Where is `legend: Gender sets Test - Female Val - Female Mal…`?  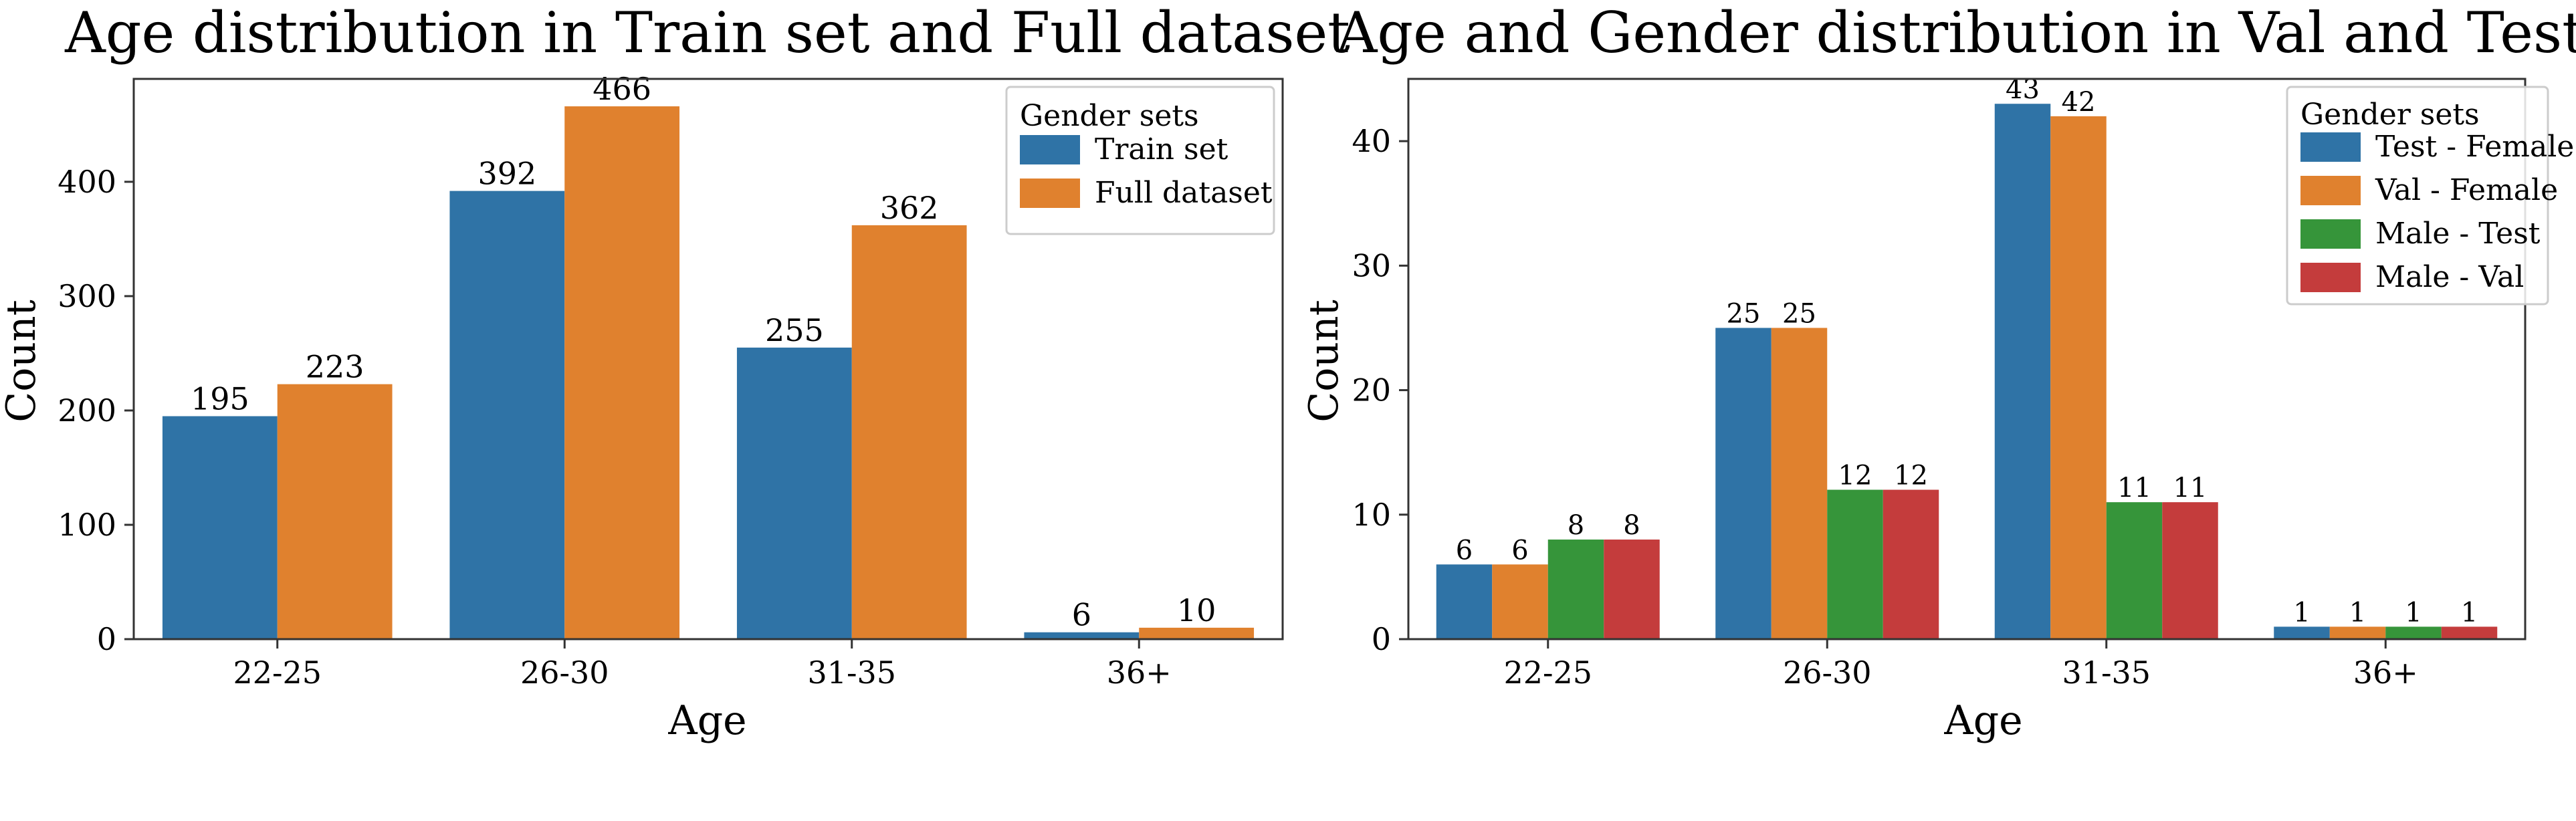
legend: Gender sets Test - Female Val - Female Mal… is located at coordinates (2430, 196).